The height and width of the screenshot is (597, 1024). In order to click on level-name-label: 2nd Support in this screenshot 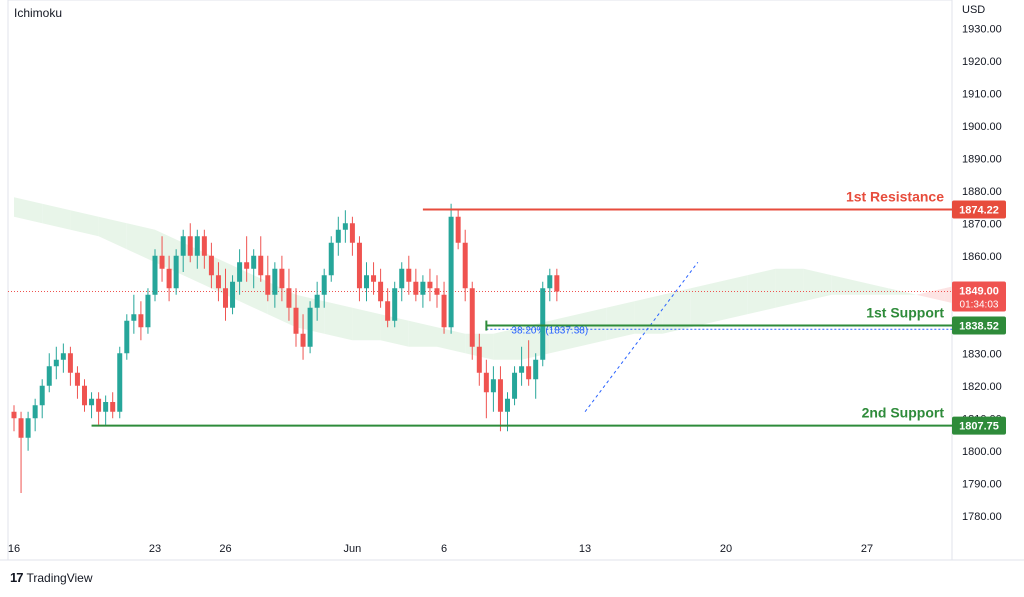, I will do `click(903, 413)`.